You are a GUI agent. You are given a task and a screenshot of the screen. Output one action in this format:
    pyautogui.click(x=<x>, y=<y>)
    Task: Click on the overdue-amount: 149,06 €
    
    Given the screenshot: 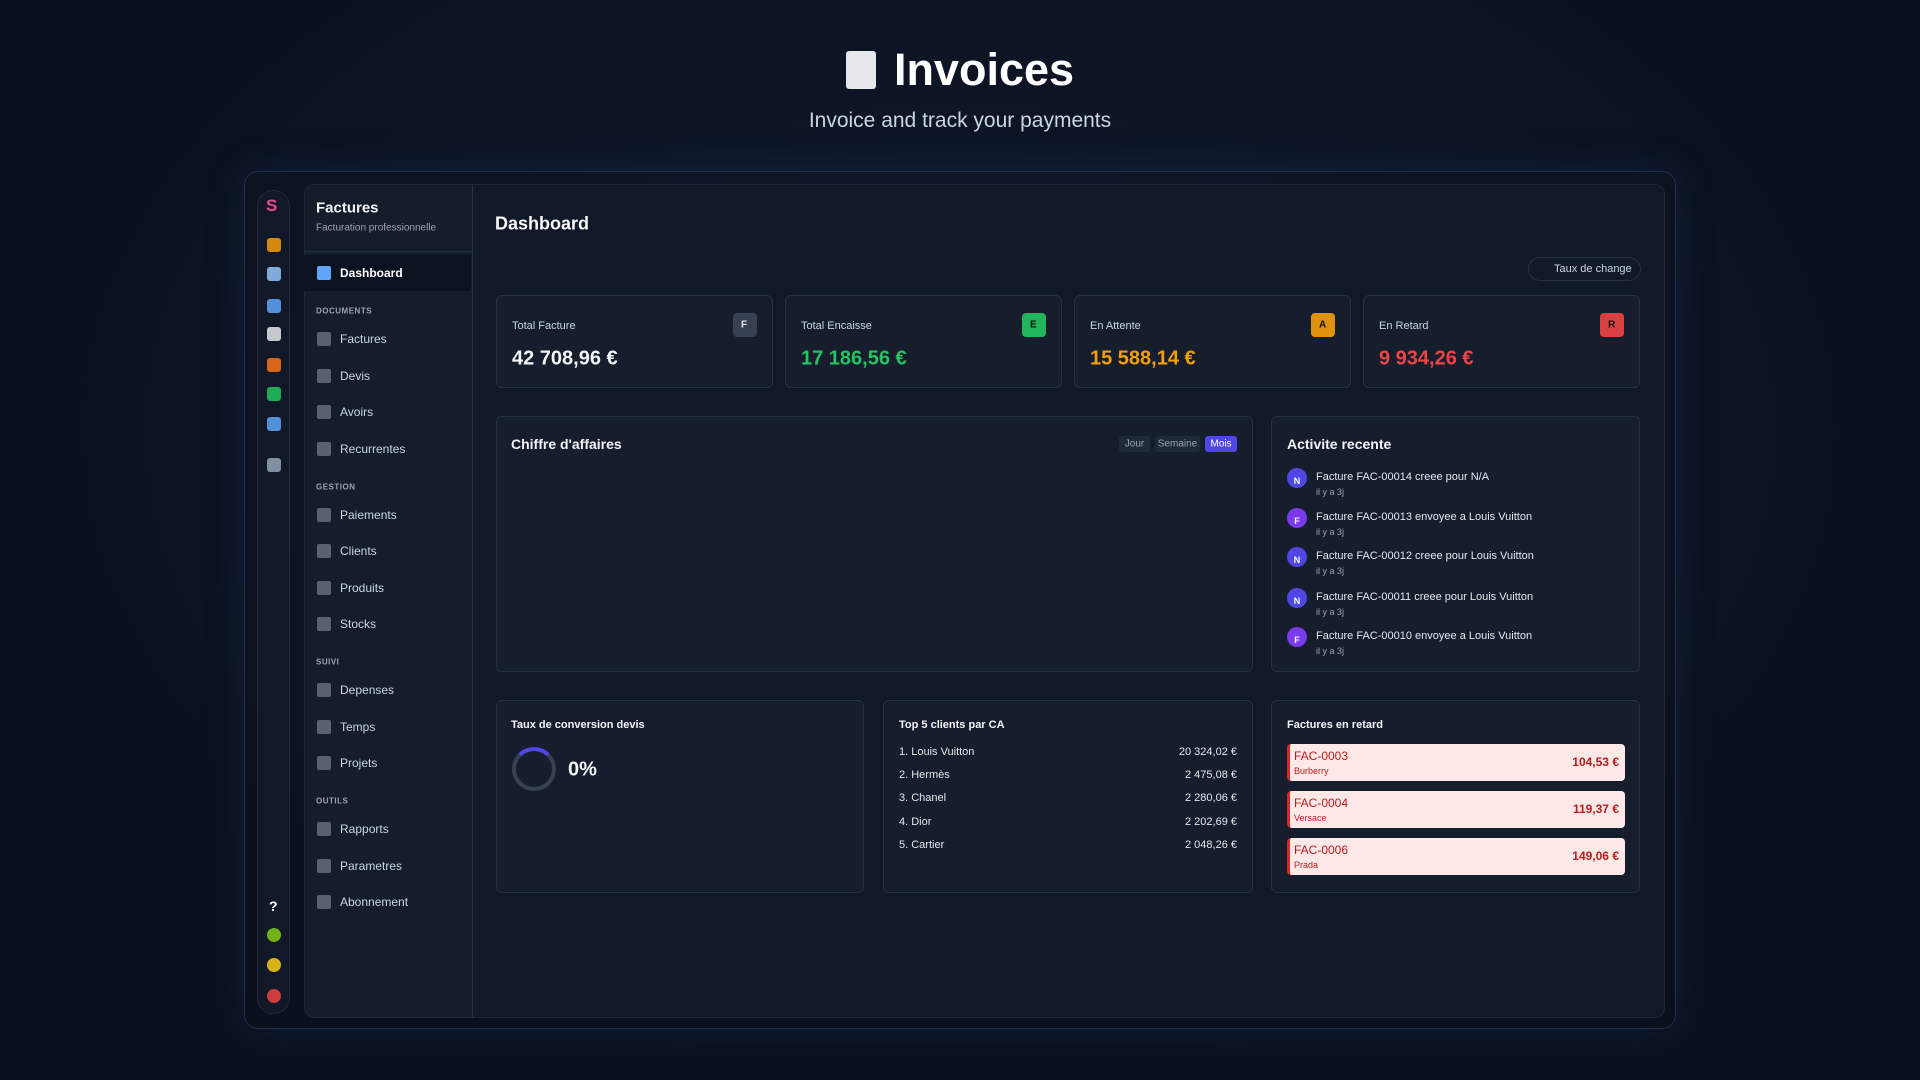 What is the action you would take?
    pyautogui.click(x=1595, y=856)
    